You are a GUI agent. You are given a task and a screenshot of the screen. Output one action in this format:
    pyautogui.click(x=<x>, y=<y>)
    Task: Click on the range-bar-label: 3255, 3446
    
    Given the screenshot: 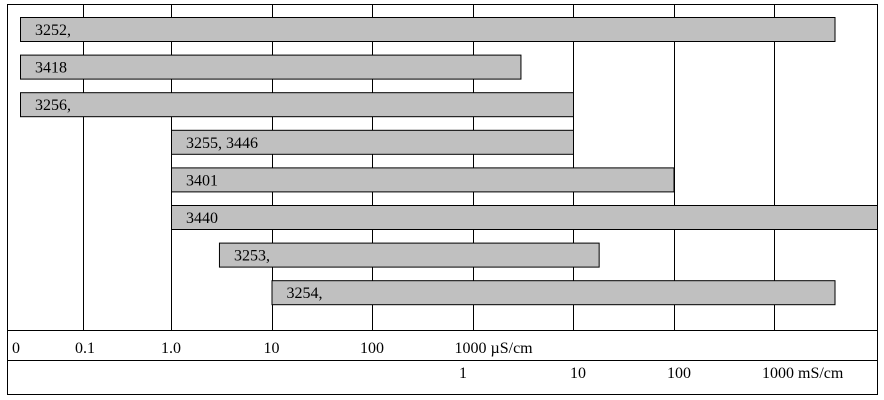 What is the action you would take?
    pyautogui.click(x=222, y=143)
    